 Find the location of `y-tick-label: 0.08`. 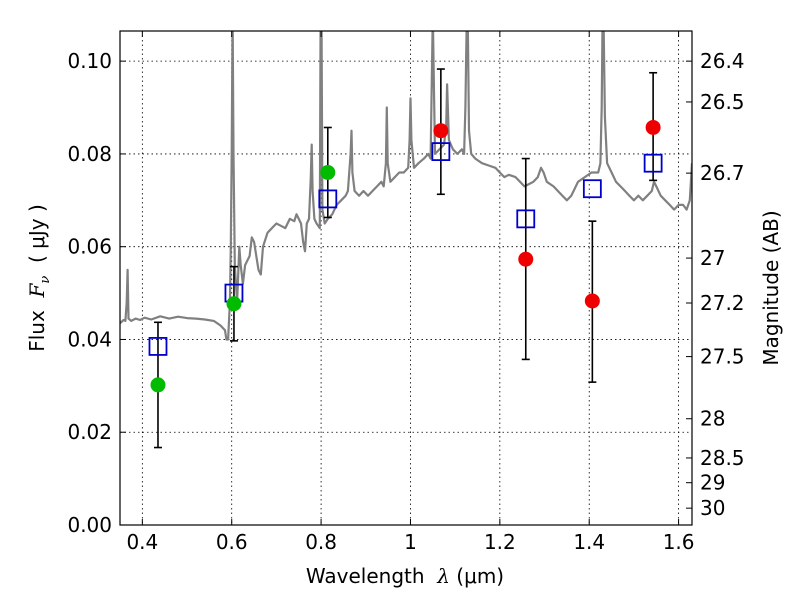

y-tick-label: 0.08 is located at coordinates (89, 154).